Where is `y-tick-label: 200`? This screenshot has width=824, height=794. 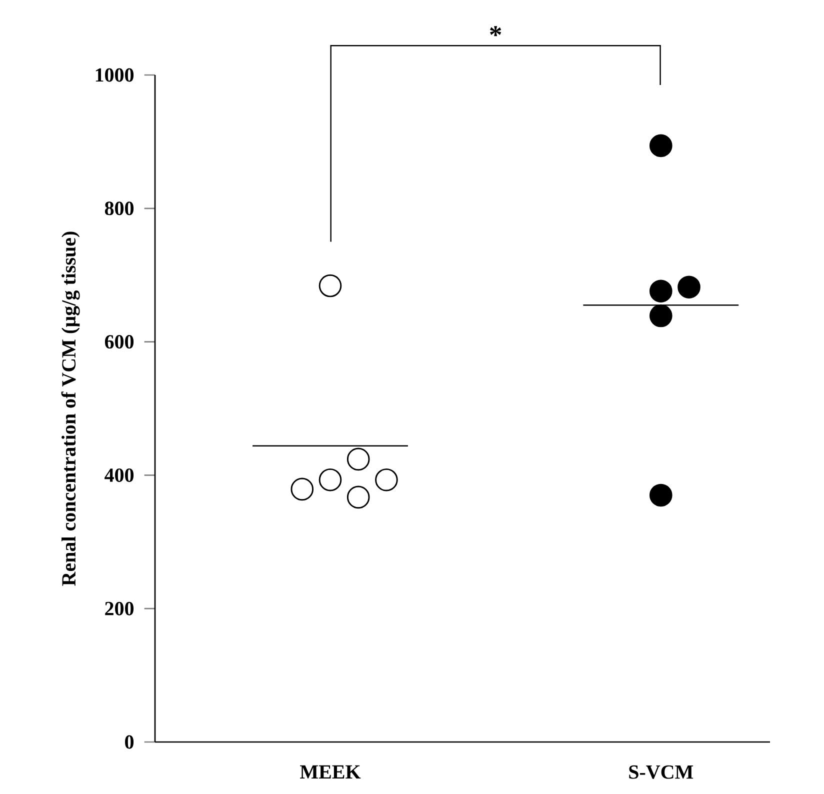
y-tick-label: 200 is located at coordinates (119, 609).